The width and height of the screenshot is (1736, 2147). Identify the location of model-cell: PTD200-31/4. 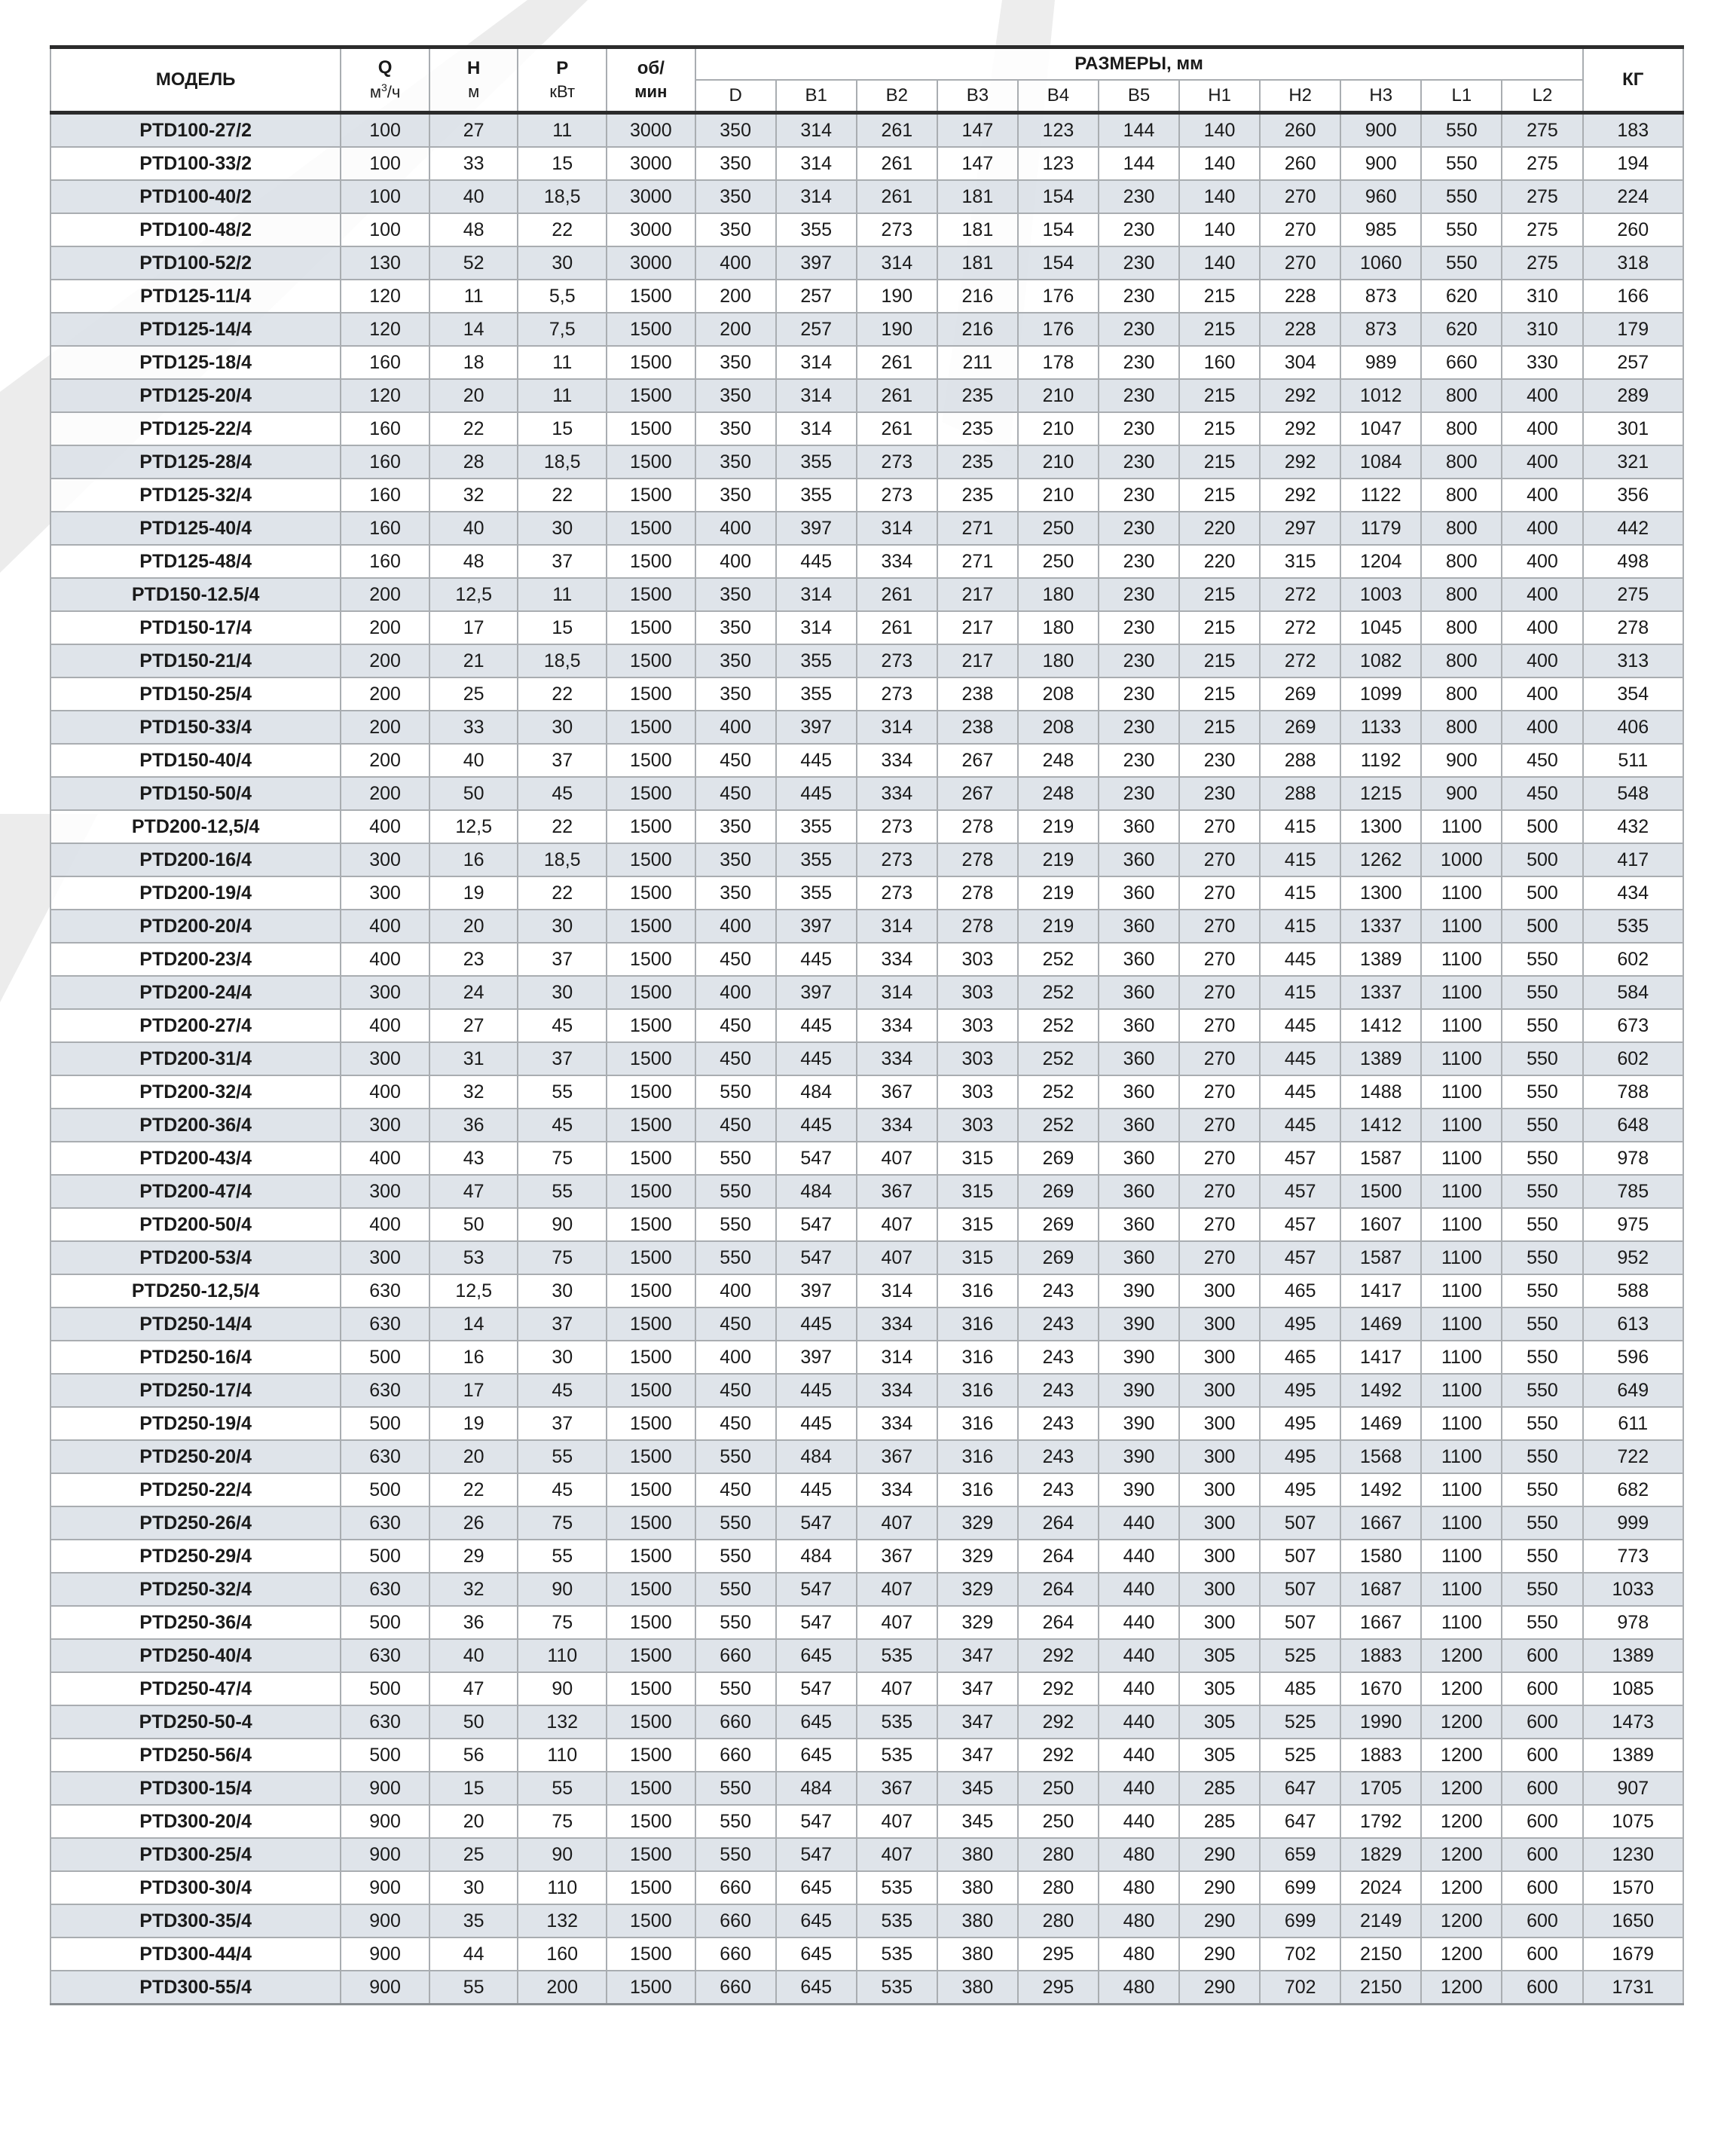
(195, 1058).